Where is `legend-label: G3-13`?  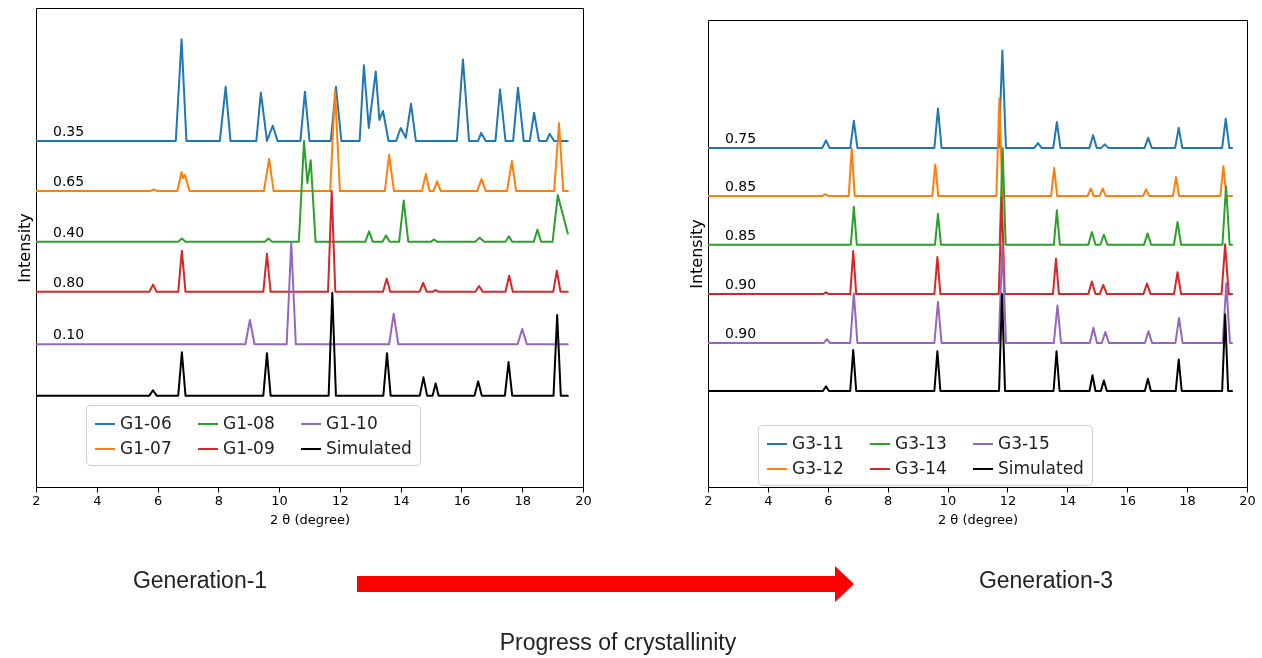
legend-label: G3-13 is located at coordinates (921, 443).